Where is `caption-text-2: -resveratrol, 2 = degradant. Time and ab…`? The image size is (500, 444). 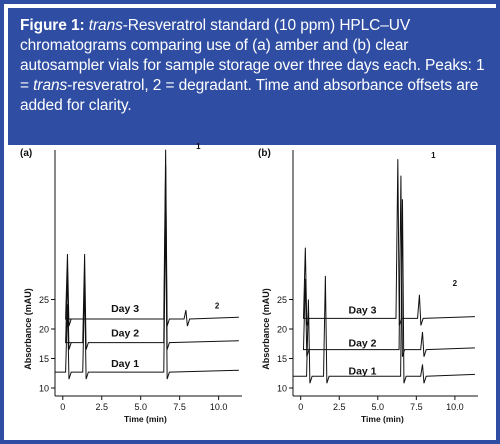 caption-text-2: -resveratrol, 2 = degradant. Time and ab… is located at coordinates (249, 95).